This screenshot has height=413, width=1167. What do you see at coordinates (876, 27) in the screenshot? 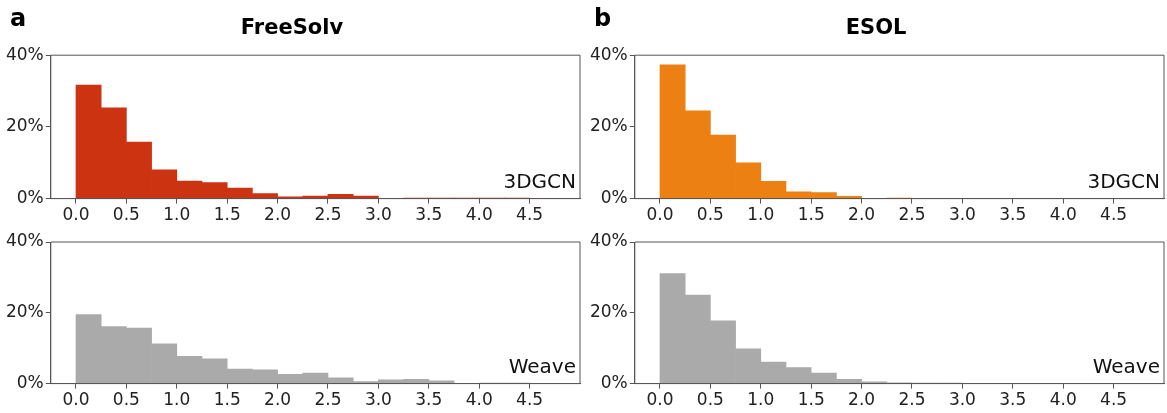
I see `chart-title: ESOL` at bounding box center [876, 27].